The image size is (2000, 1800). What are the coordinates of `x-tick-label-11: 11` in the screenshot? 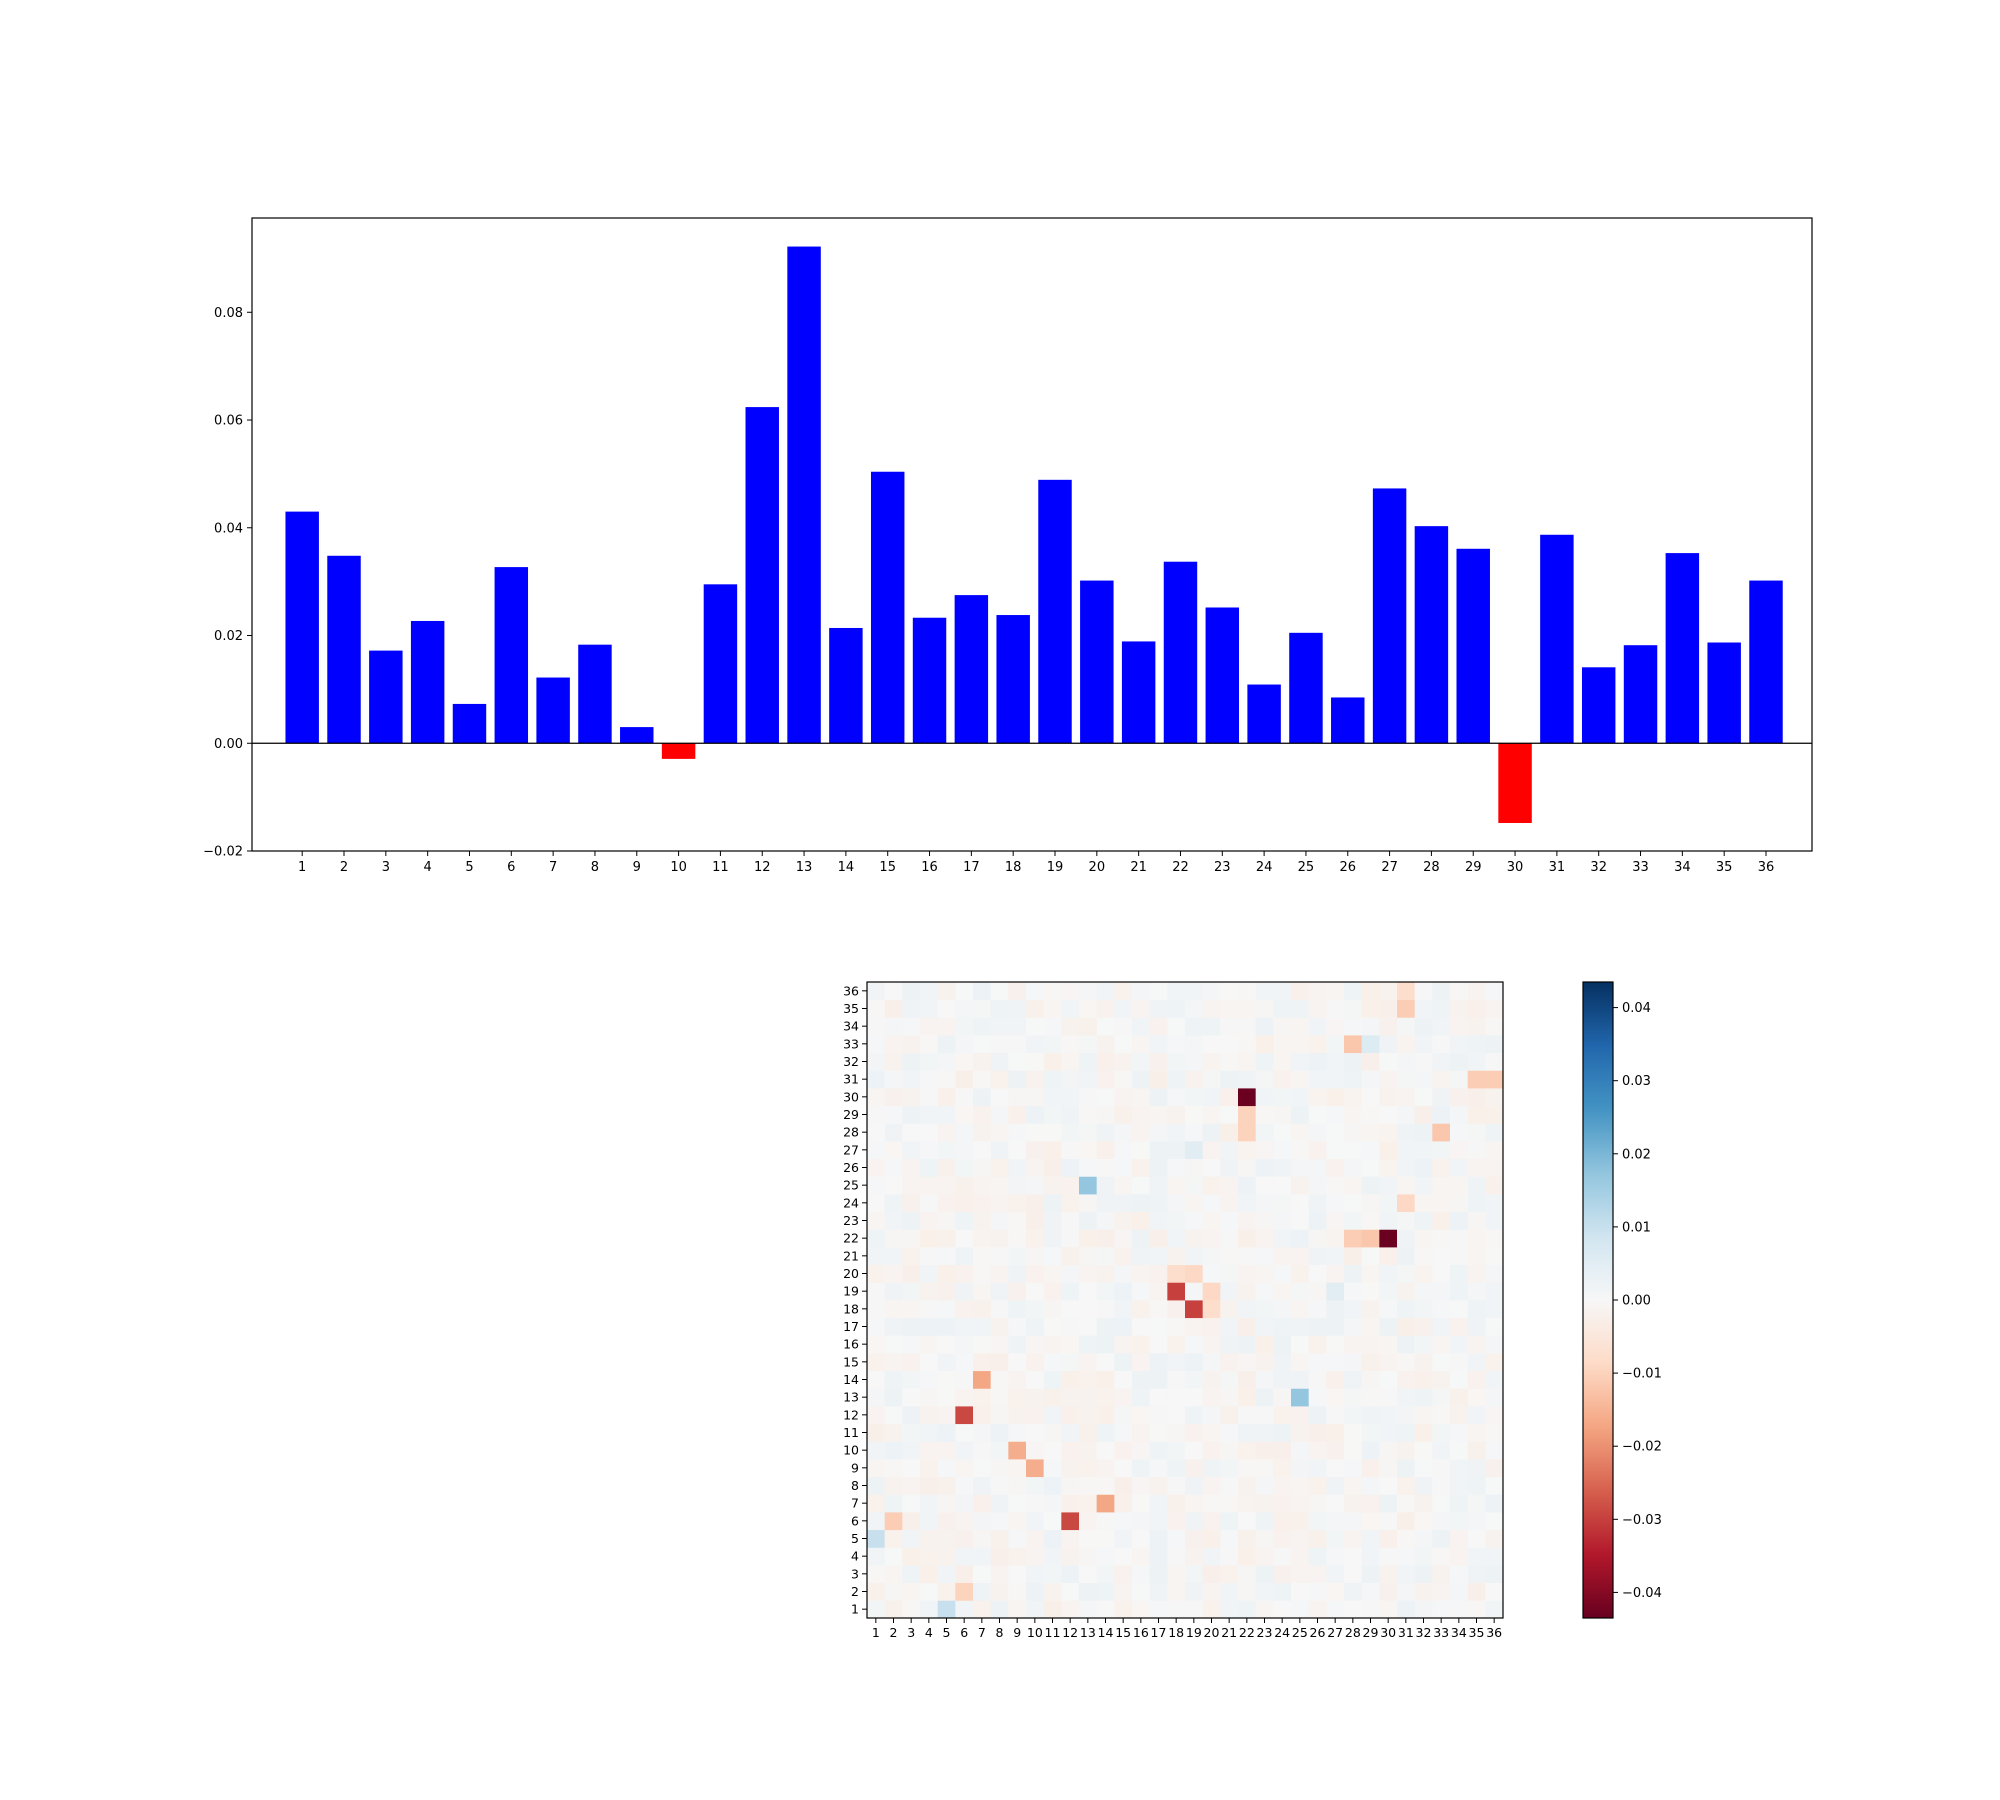 It's located at (720, 867).